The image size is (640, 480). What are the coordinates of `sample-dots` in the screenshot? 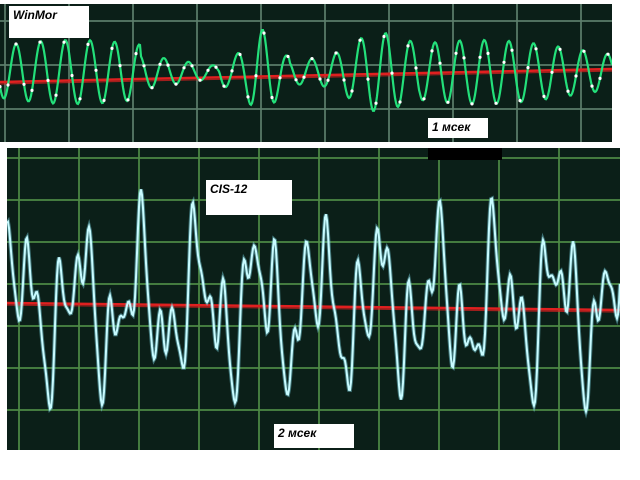 It's located at (305, 68).